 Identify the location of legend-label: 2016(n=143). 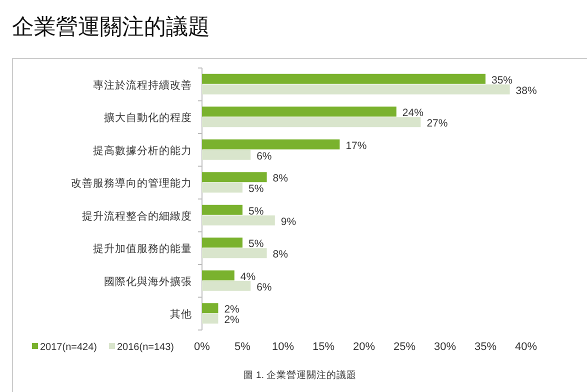
(145, 347).